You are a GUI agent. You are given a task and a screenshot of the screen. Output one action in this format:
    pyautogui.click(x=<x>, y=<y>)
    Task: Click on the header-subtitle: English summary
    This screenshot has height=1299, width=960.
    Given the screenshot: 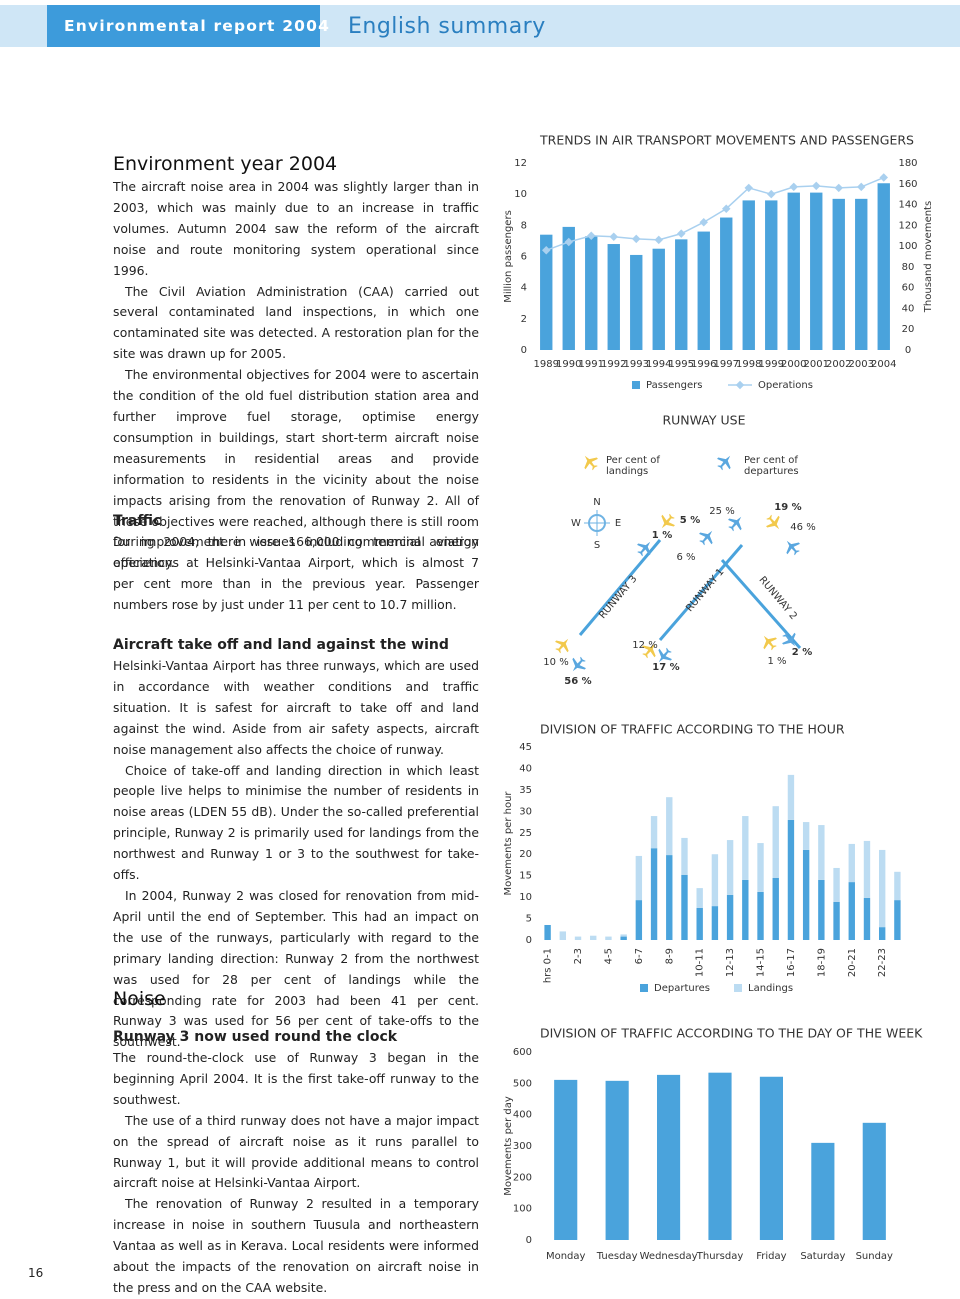 What is the action you would take?
    pyautogui.click(x=447, y=26)
    